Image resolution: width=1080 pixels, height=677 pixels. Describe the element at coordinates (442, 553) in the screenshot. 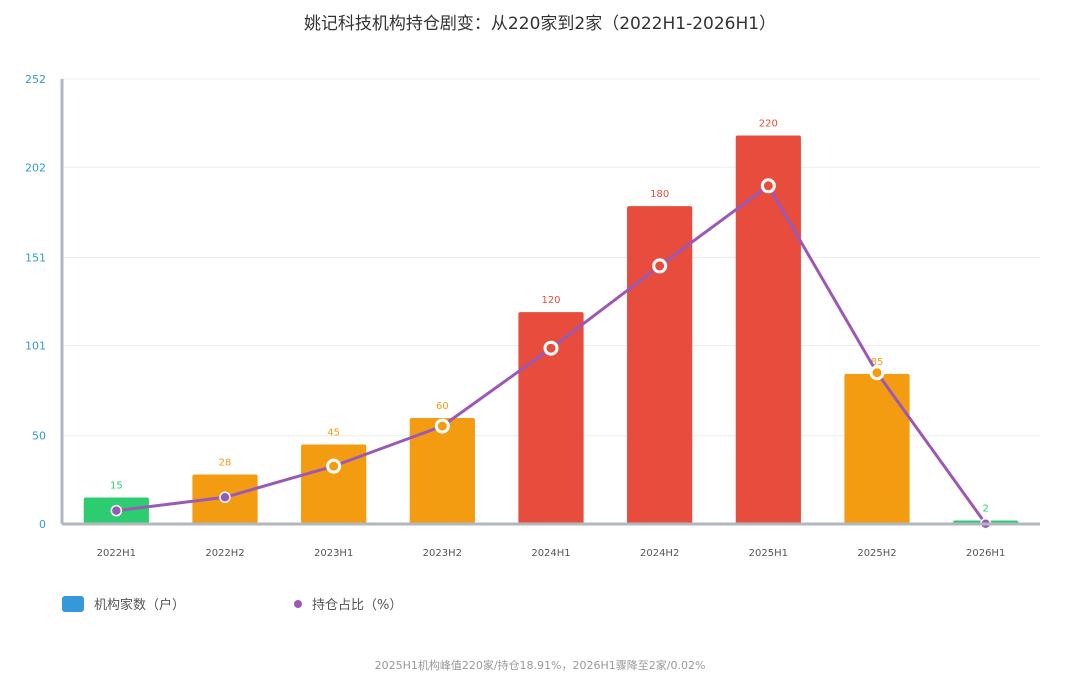

I see `x-tick-label: 2023H2` at that location.